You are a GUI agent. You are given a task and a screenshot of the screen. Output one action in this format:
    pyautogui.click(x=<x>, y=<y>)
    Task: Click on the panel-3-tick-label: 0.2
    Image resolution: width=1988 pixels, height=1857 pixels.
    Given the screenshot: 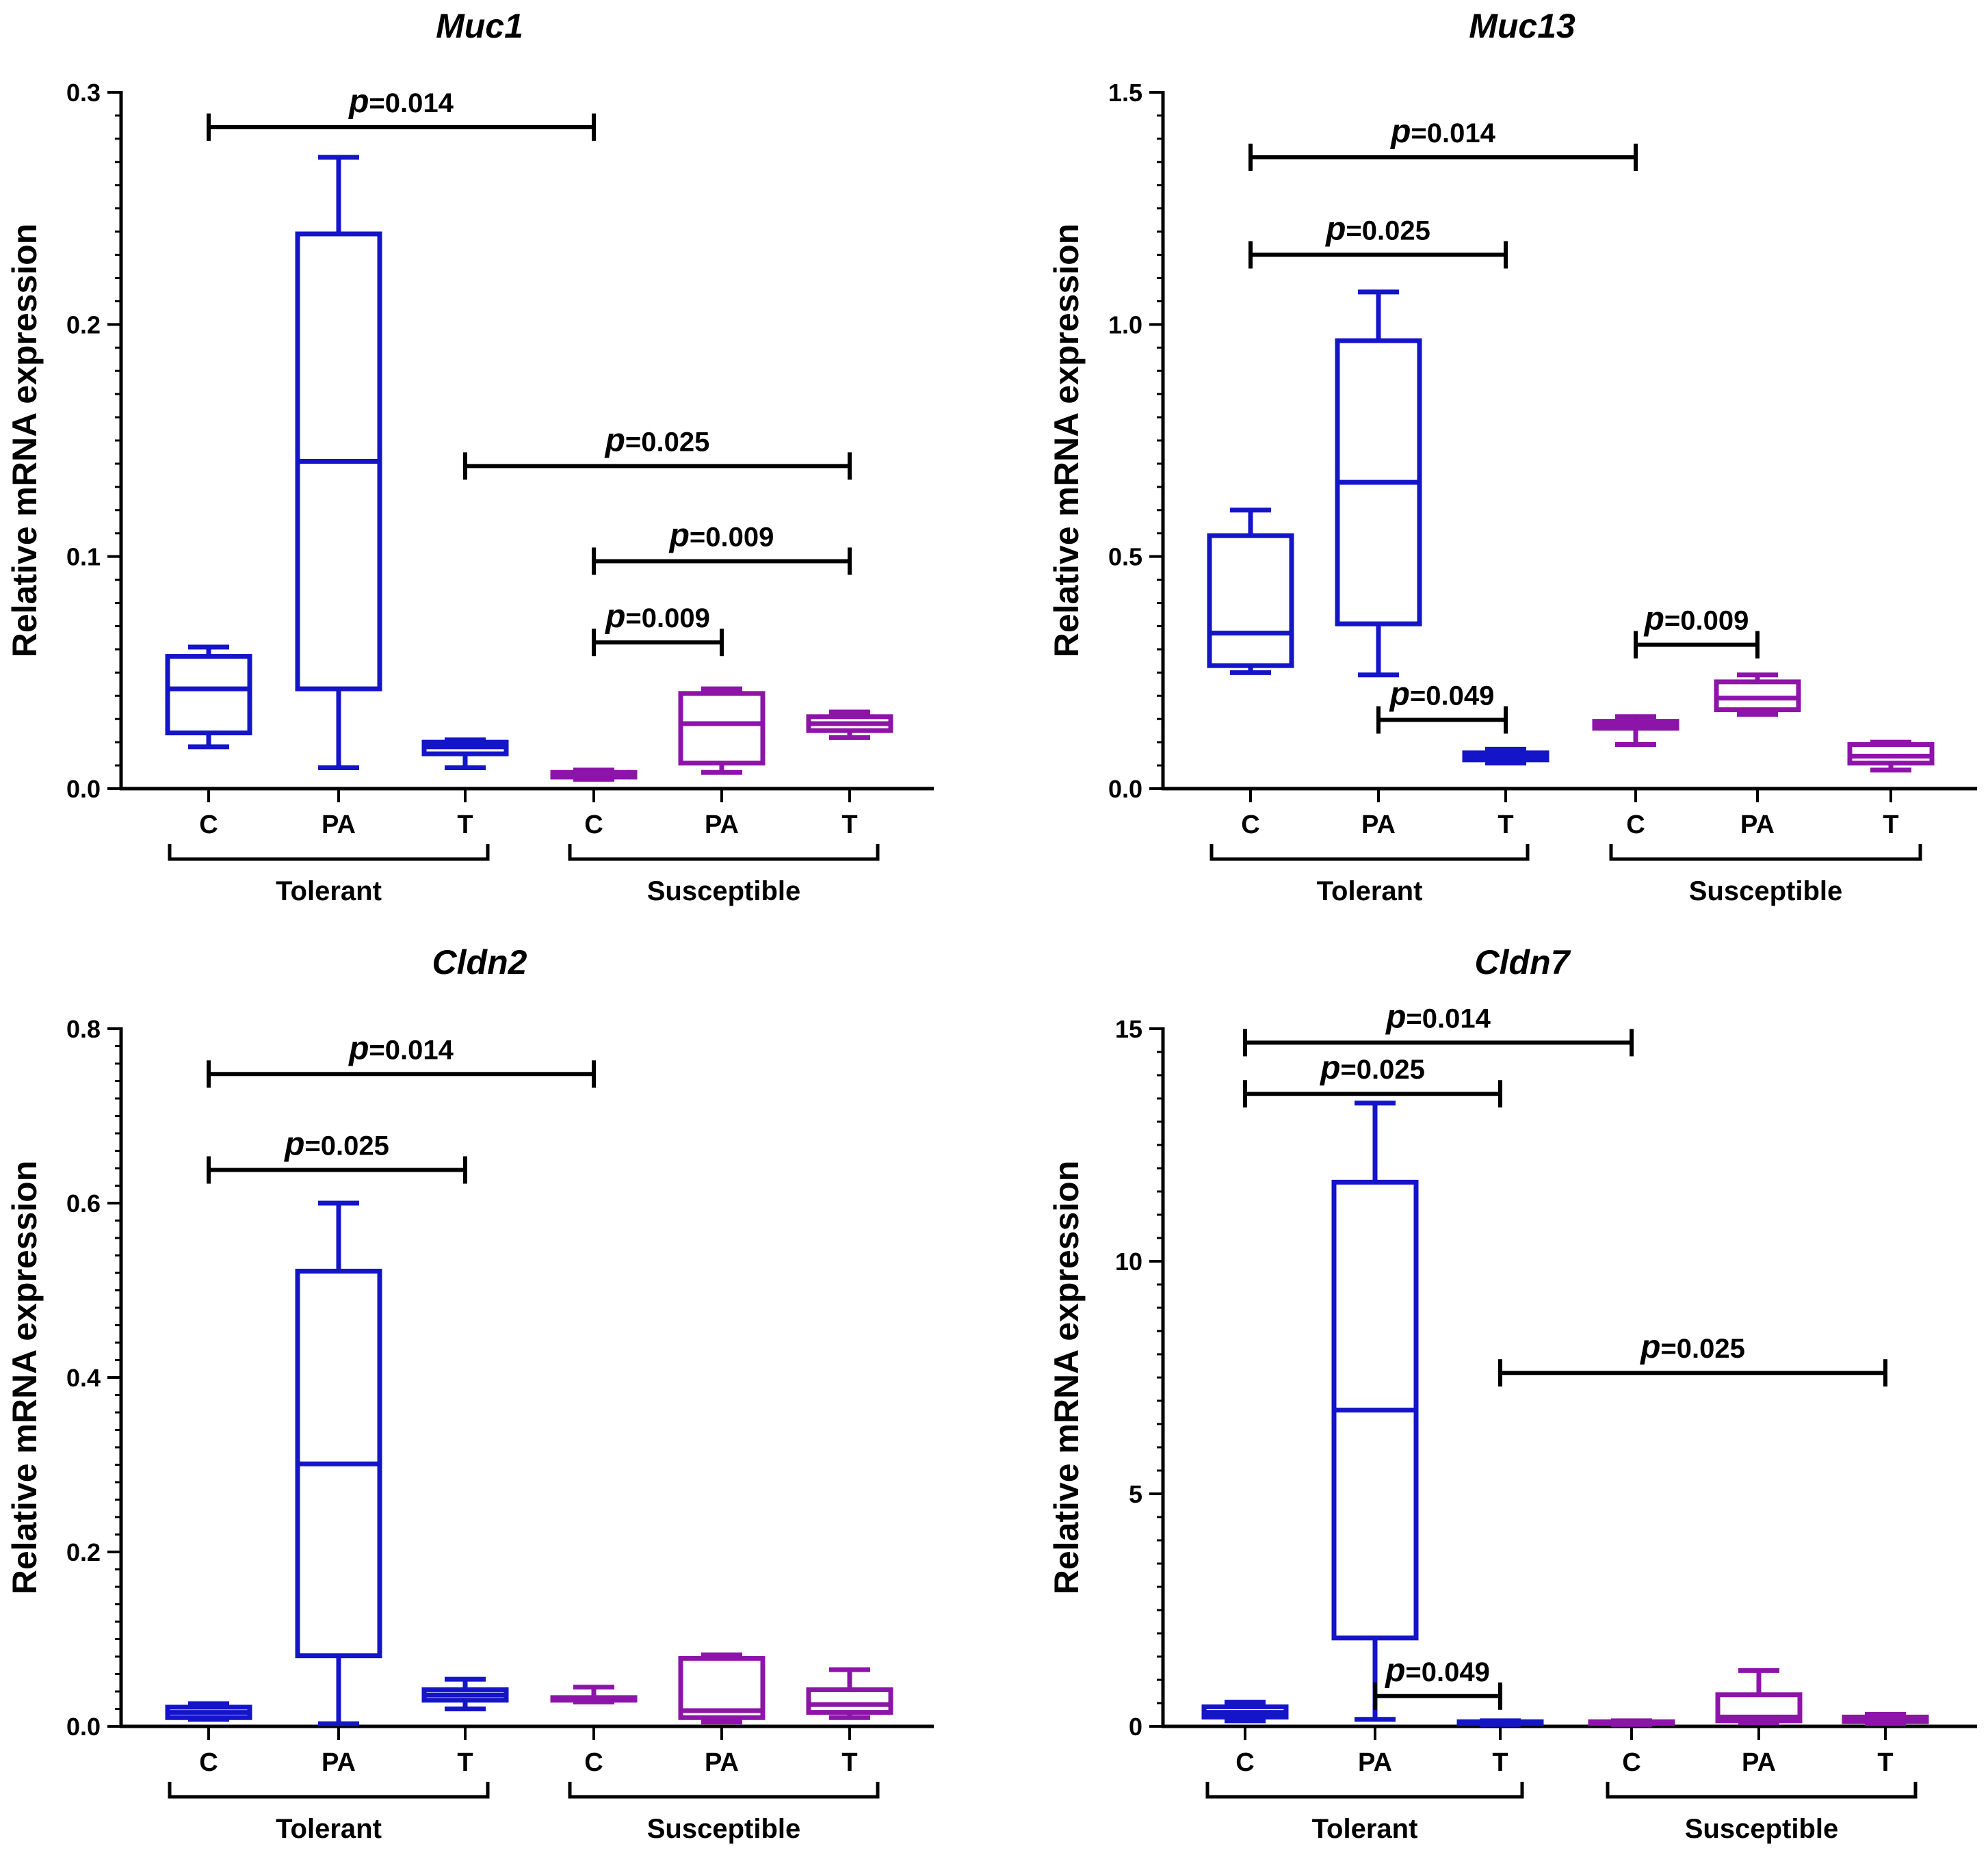 What is the action you would take?
    pyautogui.click(x=83, y=1552)
    